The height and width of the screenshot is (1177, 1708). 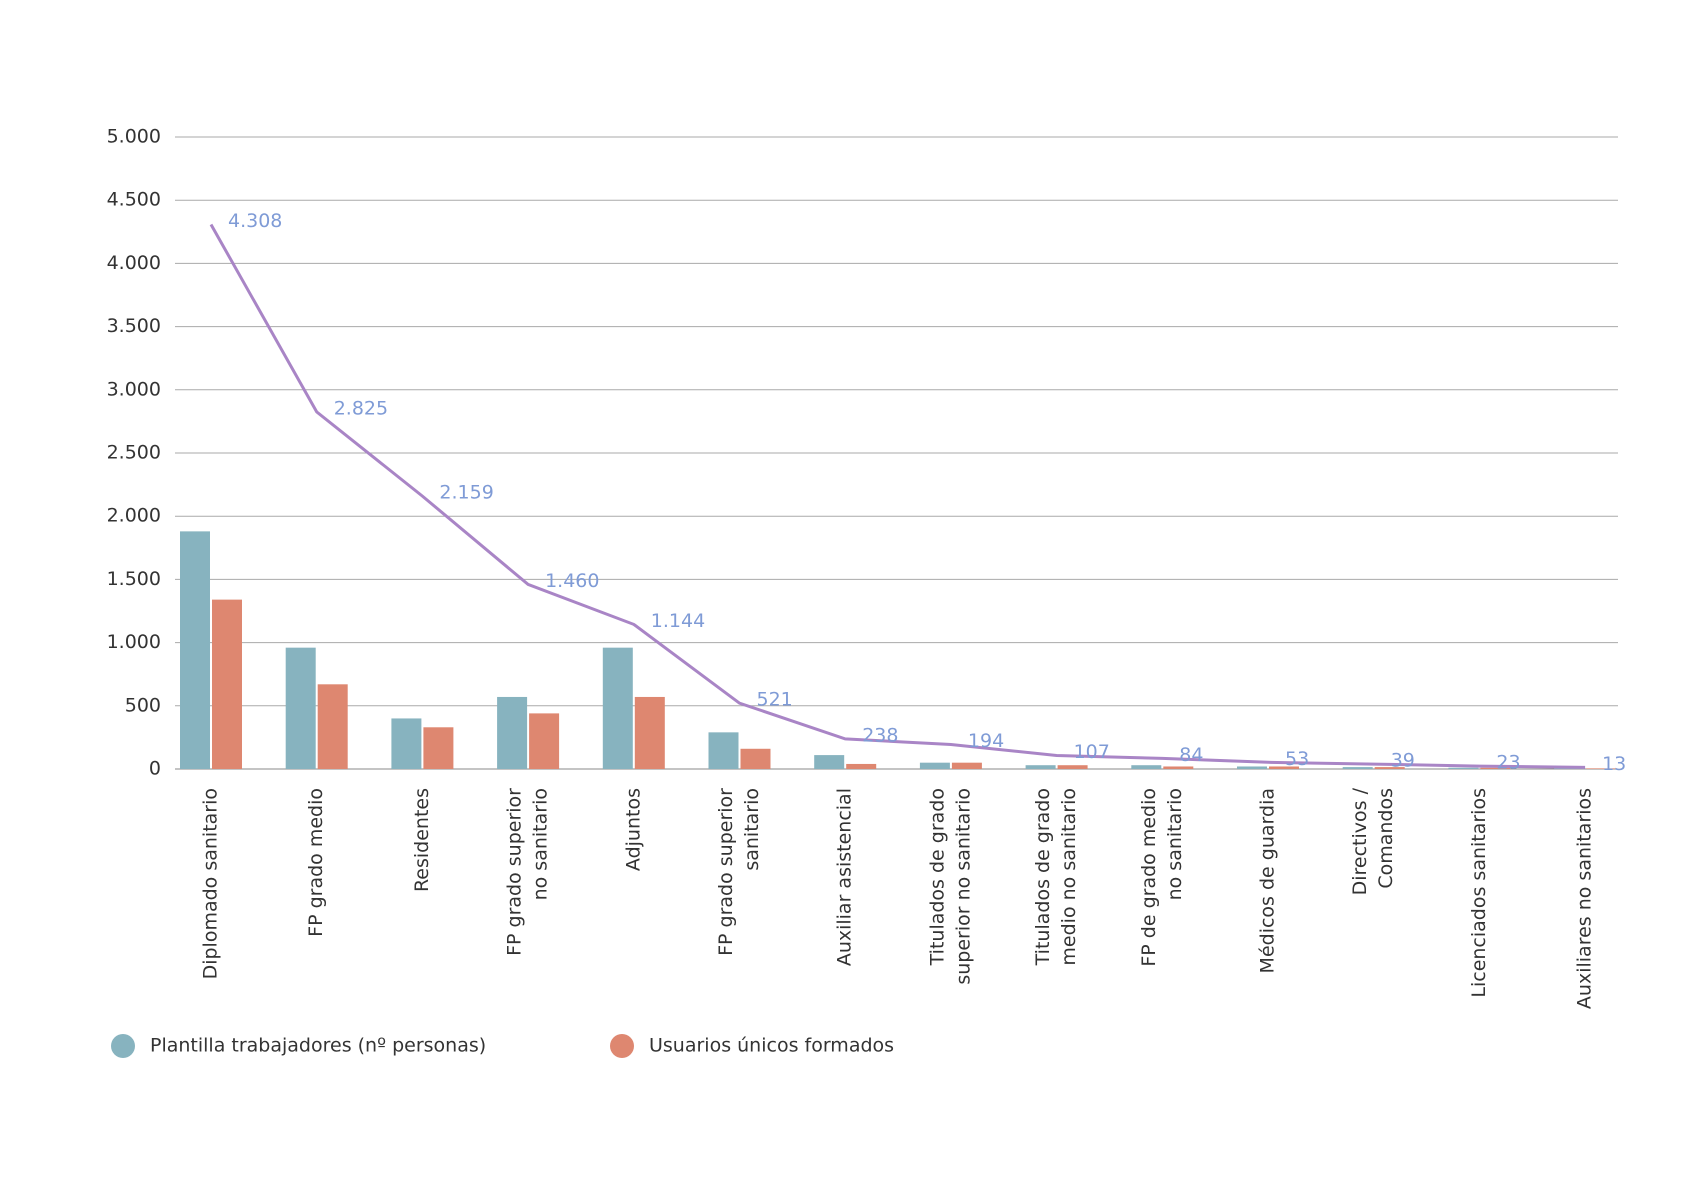 What do you see at coordinates (155, 769) in the screenshot?
I see `y-tick-label: 0` at bounding box center [155, 769].